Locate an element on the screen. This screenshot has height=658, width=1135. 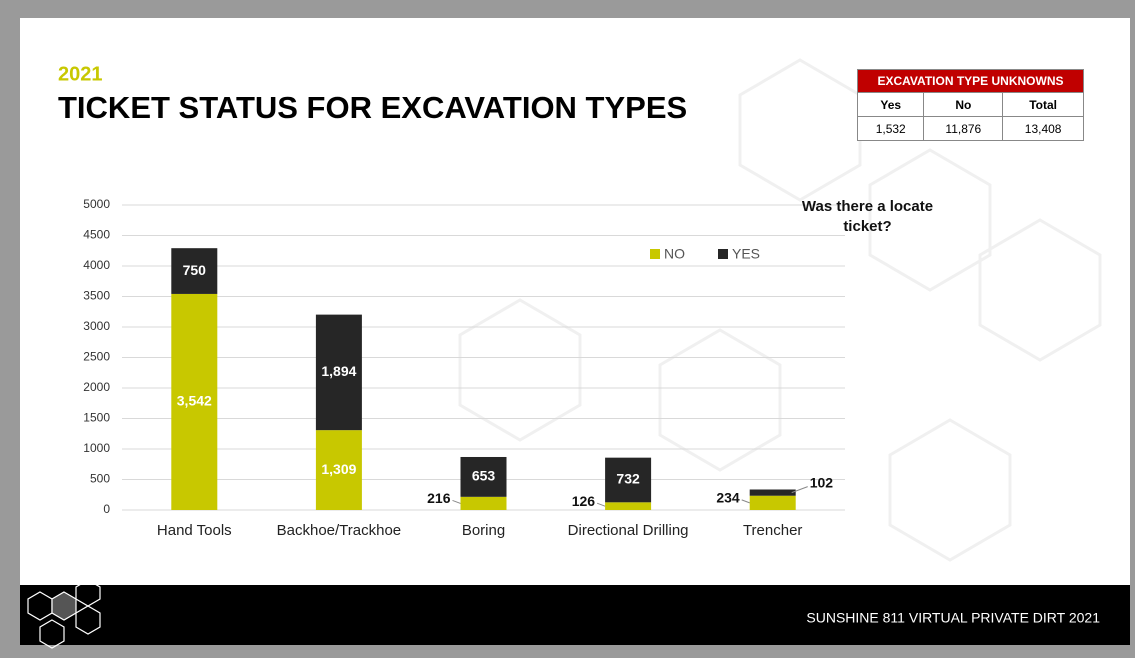
y-tick-label: 3500 is located at coordinates (96, 296).